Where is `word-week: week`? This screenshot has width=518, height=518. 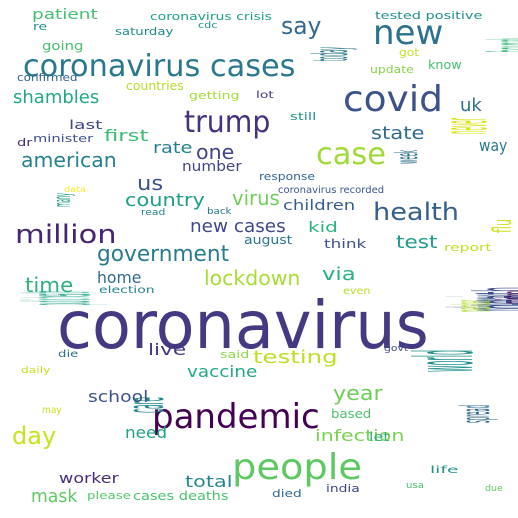
word-week: week is located at coordinates (407, 157).